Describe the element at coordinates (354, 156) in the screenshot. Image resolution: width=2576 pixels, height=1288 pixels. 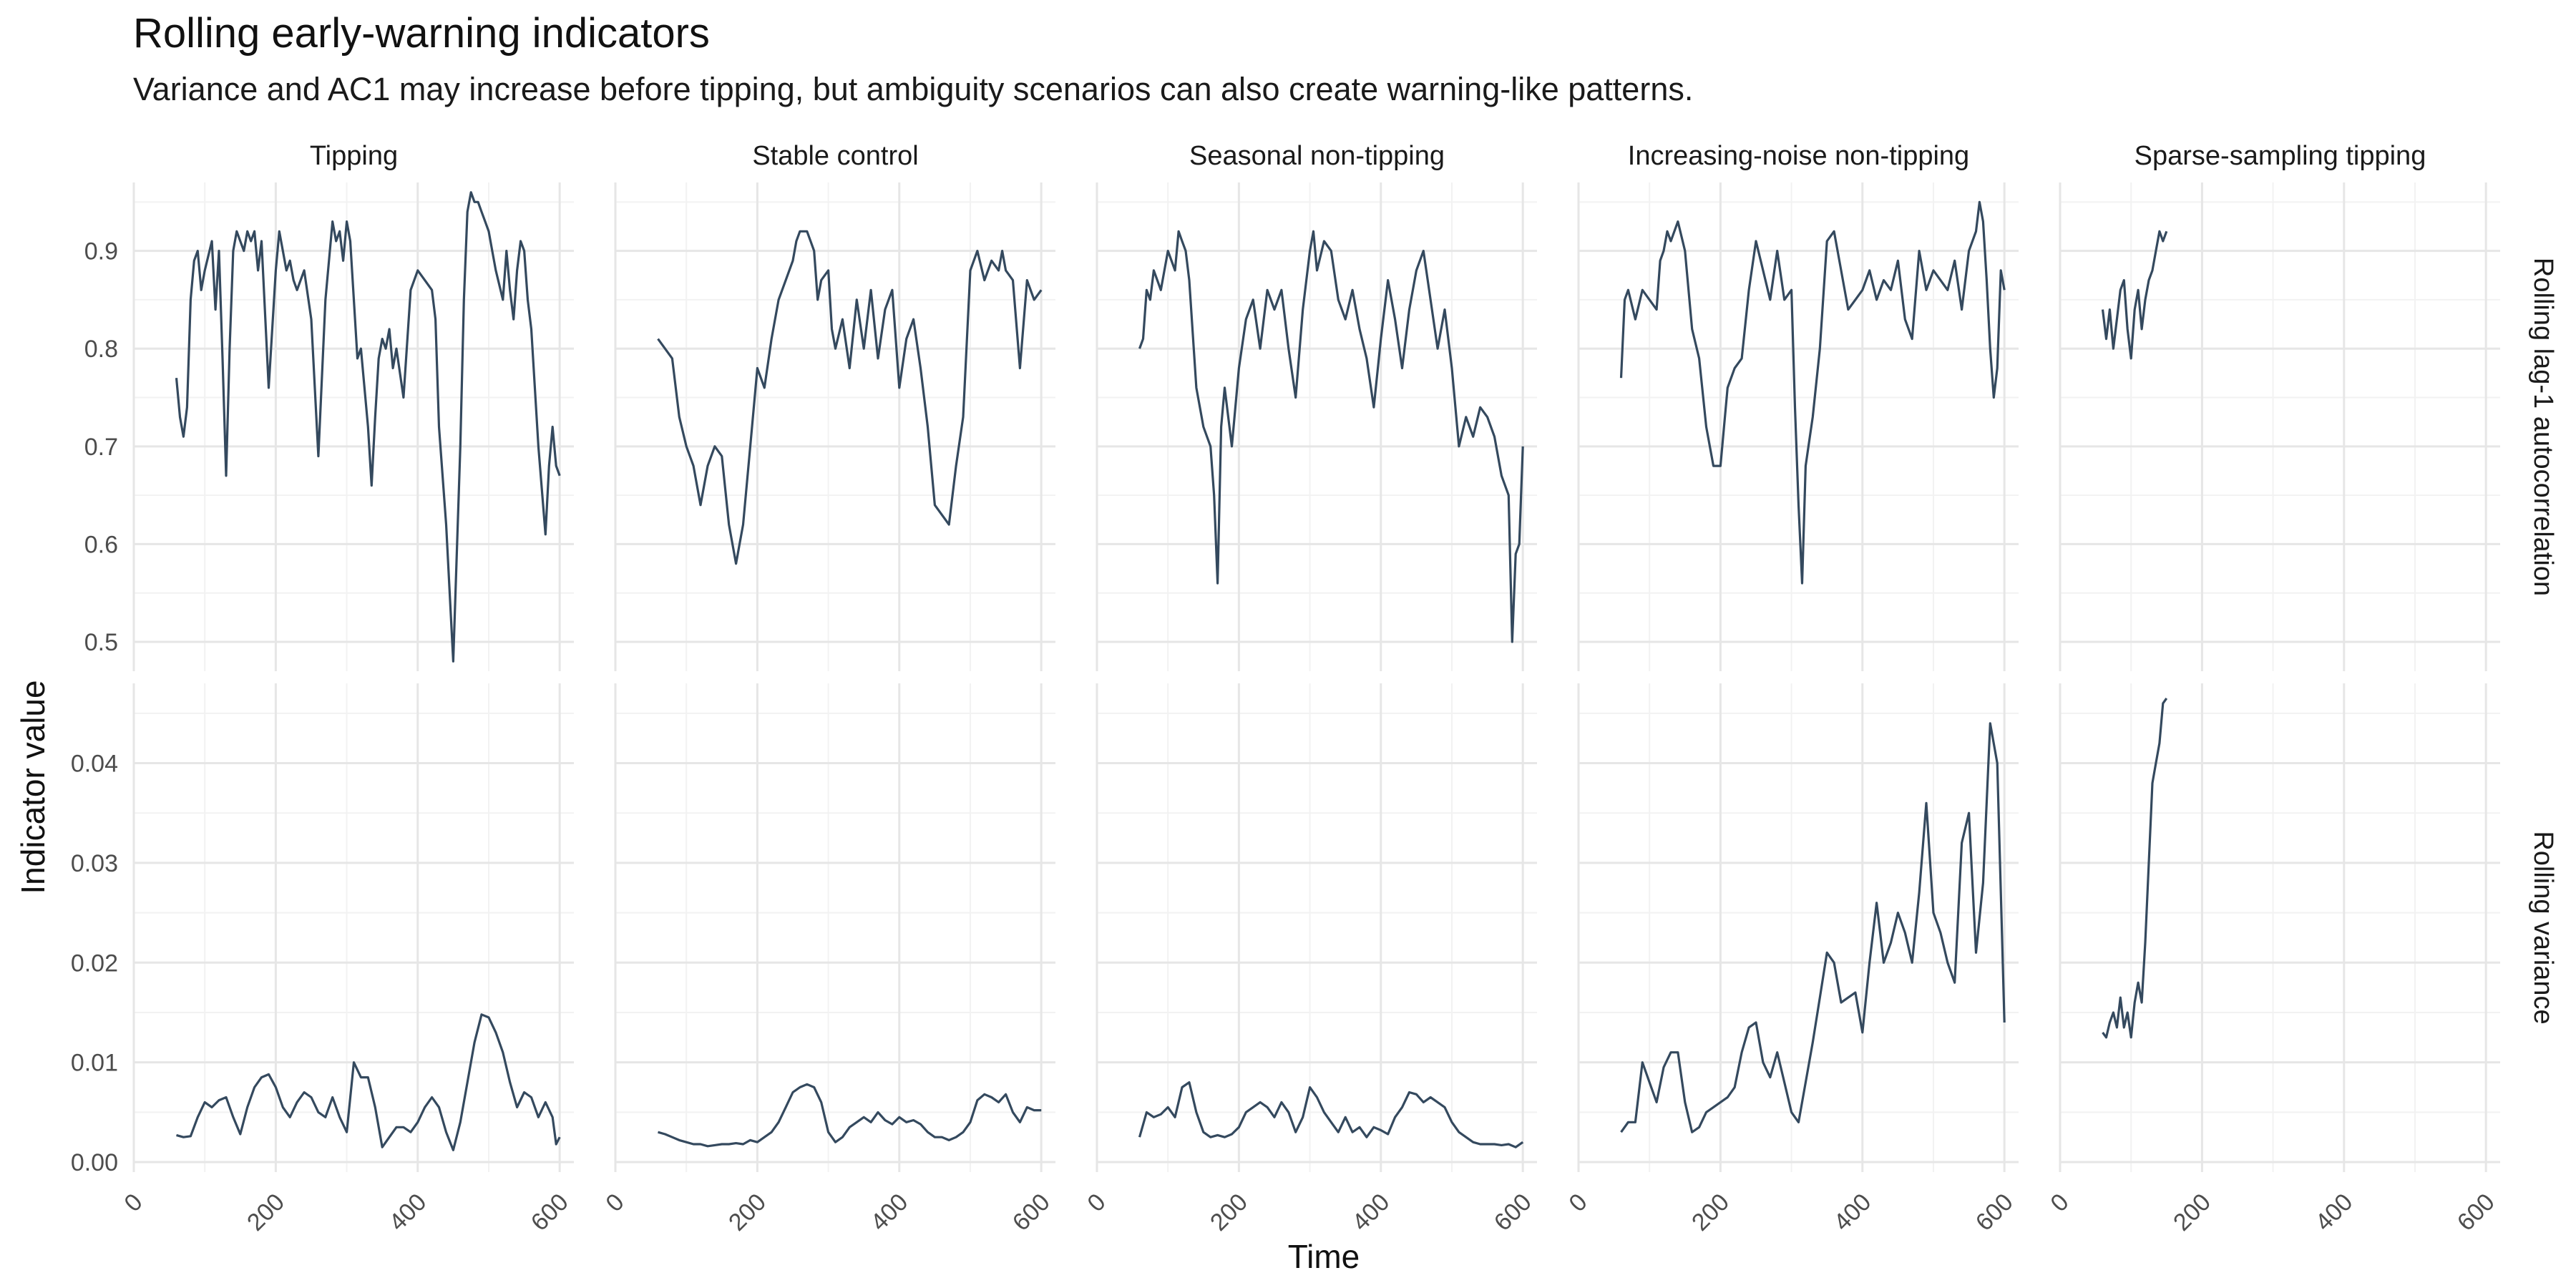
I see `panel-strip-label: Tipping` at that location.